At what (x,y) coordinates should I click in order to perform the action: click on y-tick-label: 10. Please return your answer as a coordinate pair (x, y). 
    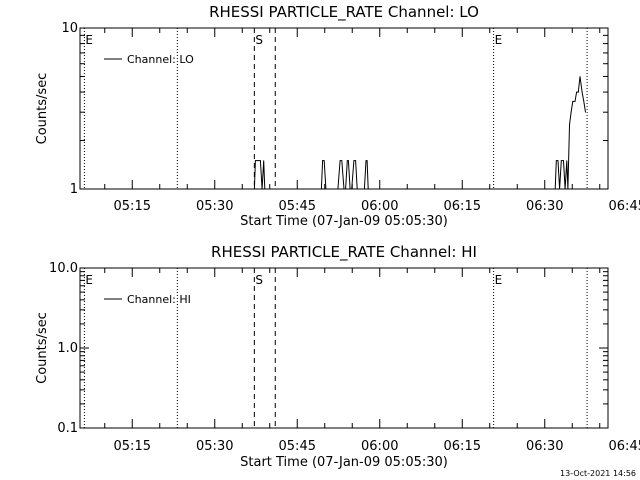
    Looking at the image, I should click on (69, 28).